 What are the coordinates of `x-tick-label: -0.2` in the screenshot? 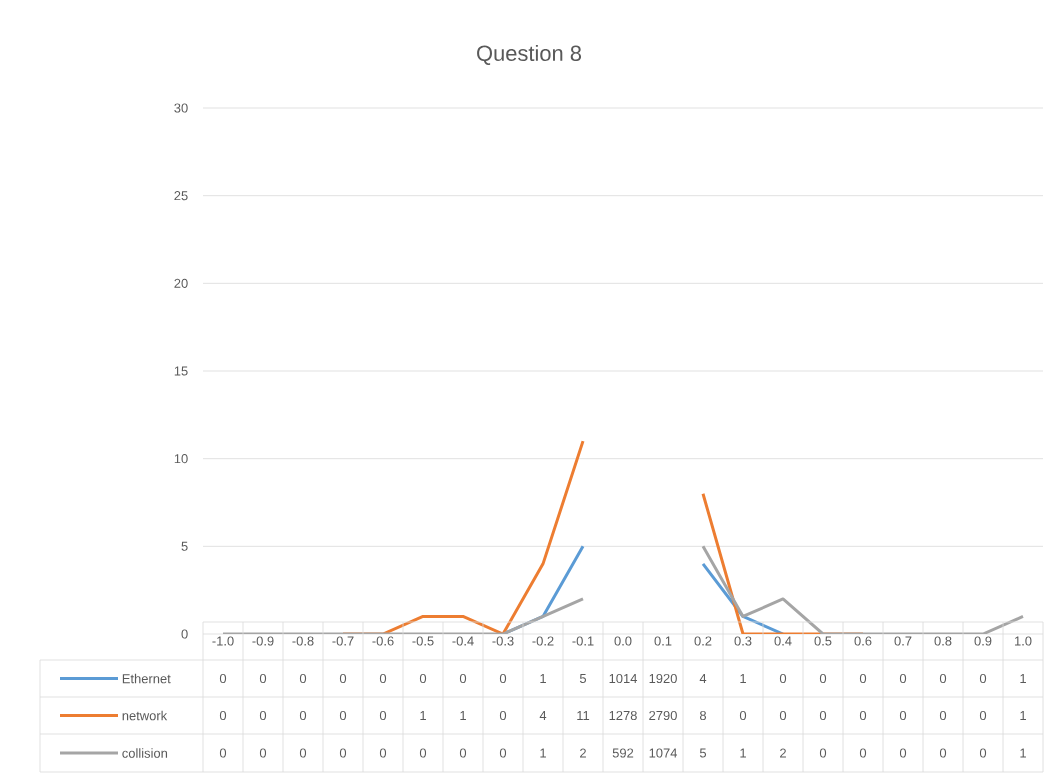 It's located at (543, 641).